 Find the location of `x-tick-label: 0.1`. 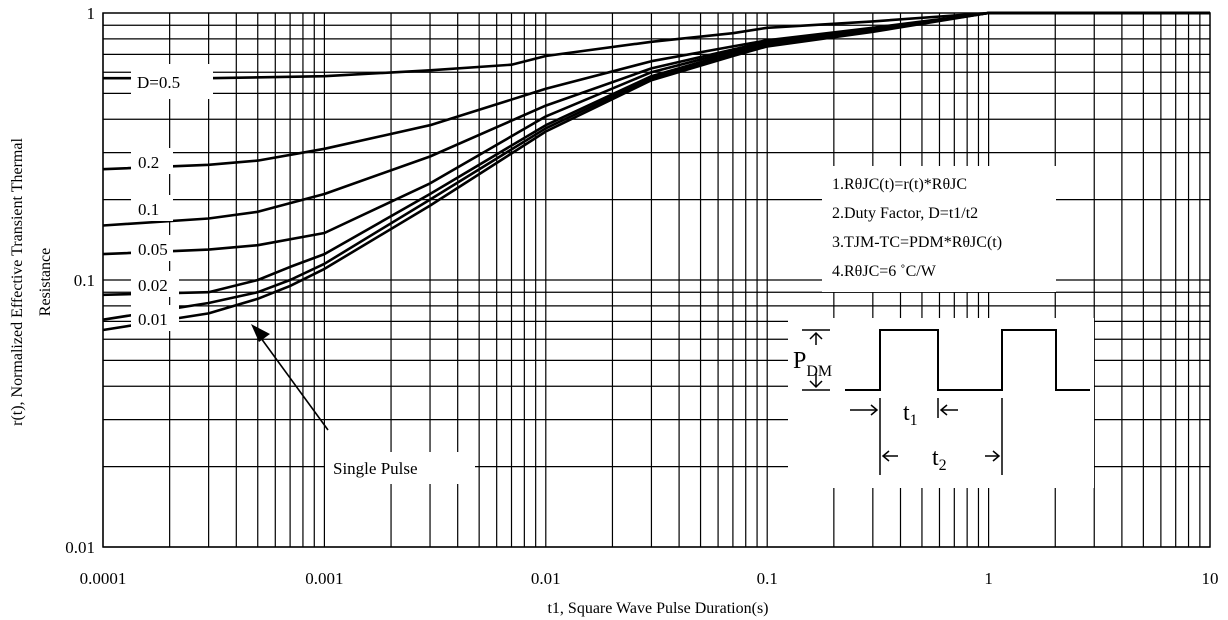

x-tick-label: 0.1 is located at coordinates (767, 578).